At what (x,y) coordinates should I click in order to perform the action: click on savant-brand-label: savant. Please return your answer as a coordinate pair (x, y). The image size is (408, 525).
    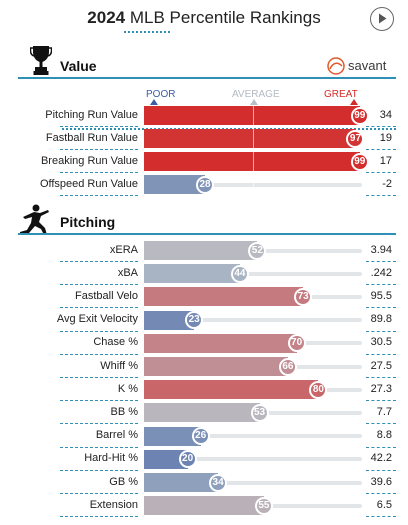
    Looking at the image, I should click on (367, 65).